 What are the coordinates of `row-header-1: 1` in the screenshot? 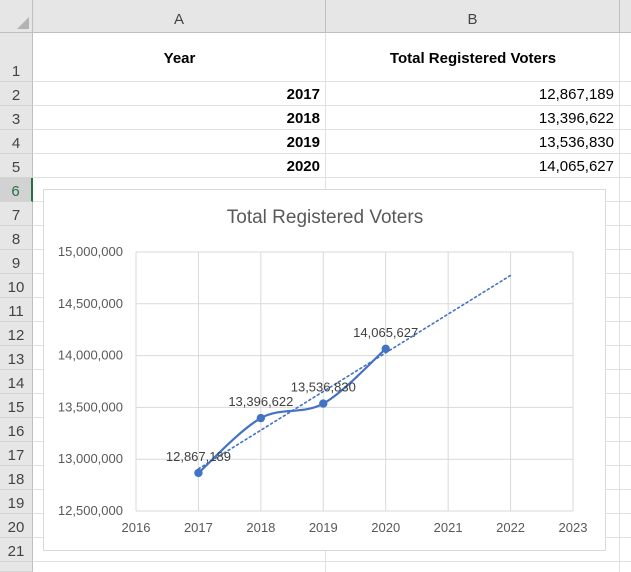 It's located at (16, 57).